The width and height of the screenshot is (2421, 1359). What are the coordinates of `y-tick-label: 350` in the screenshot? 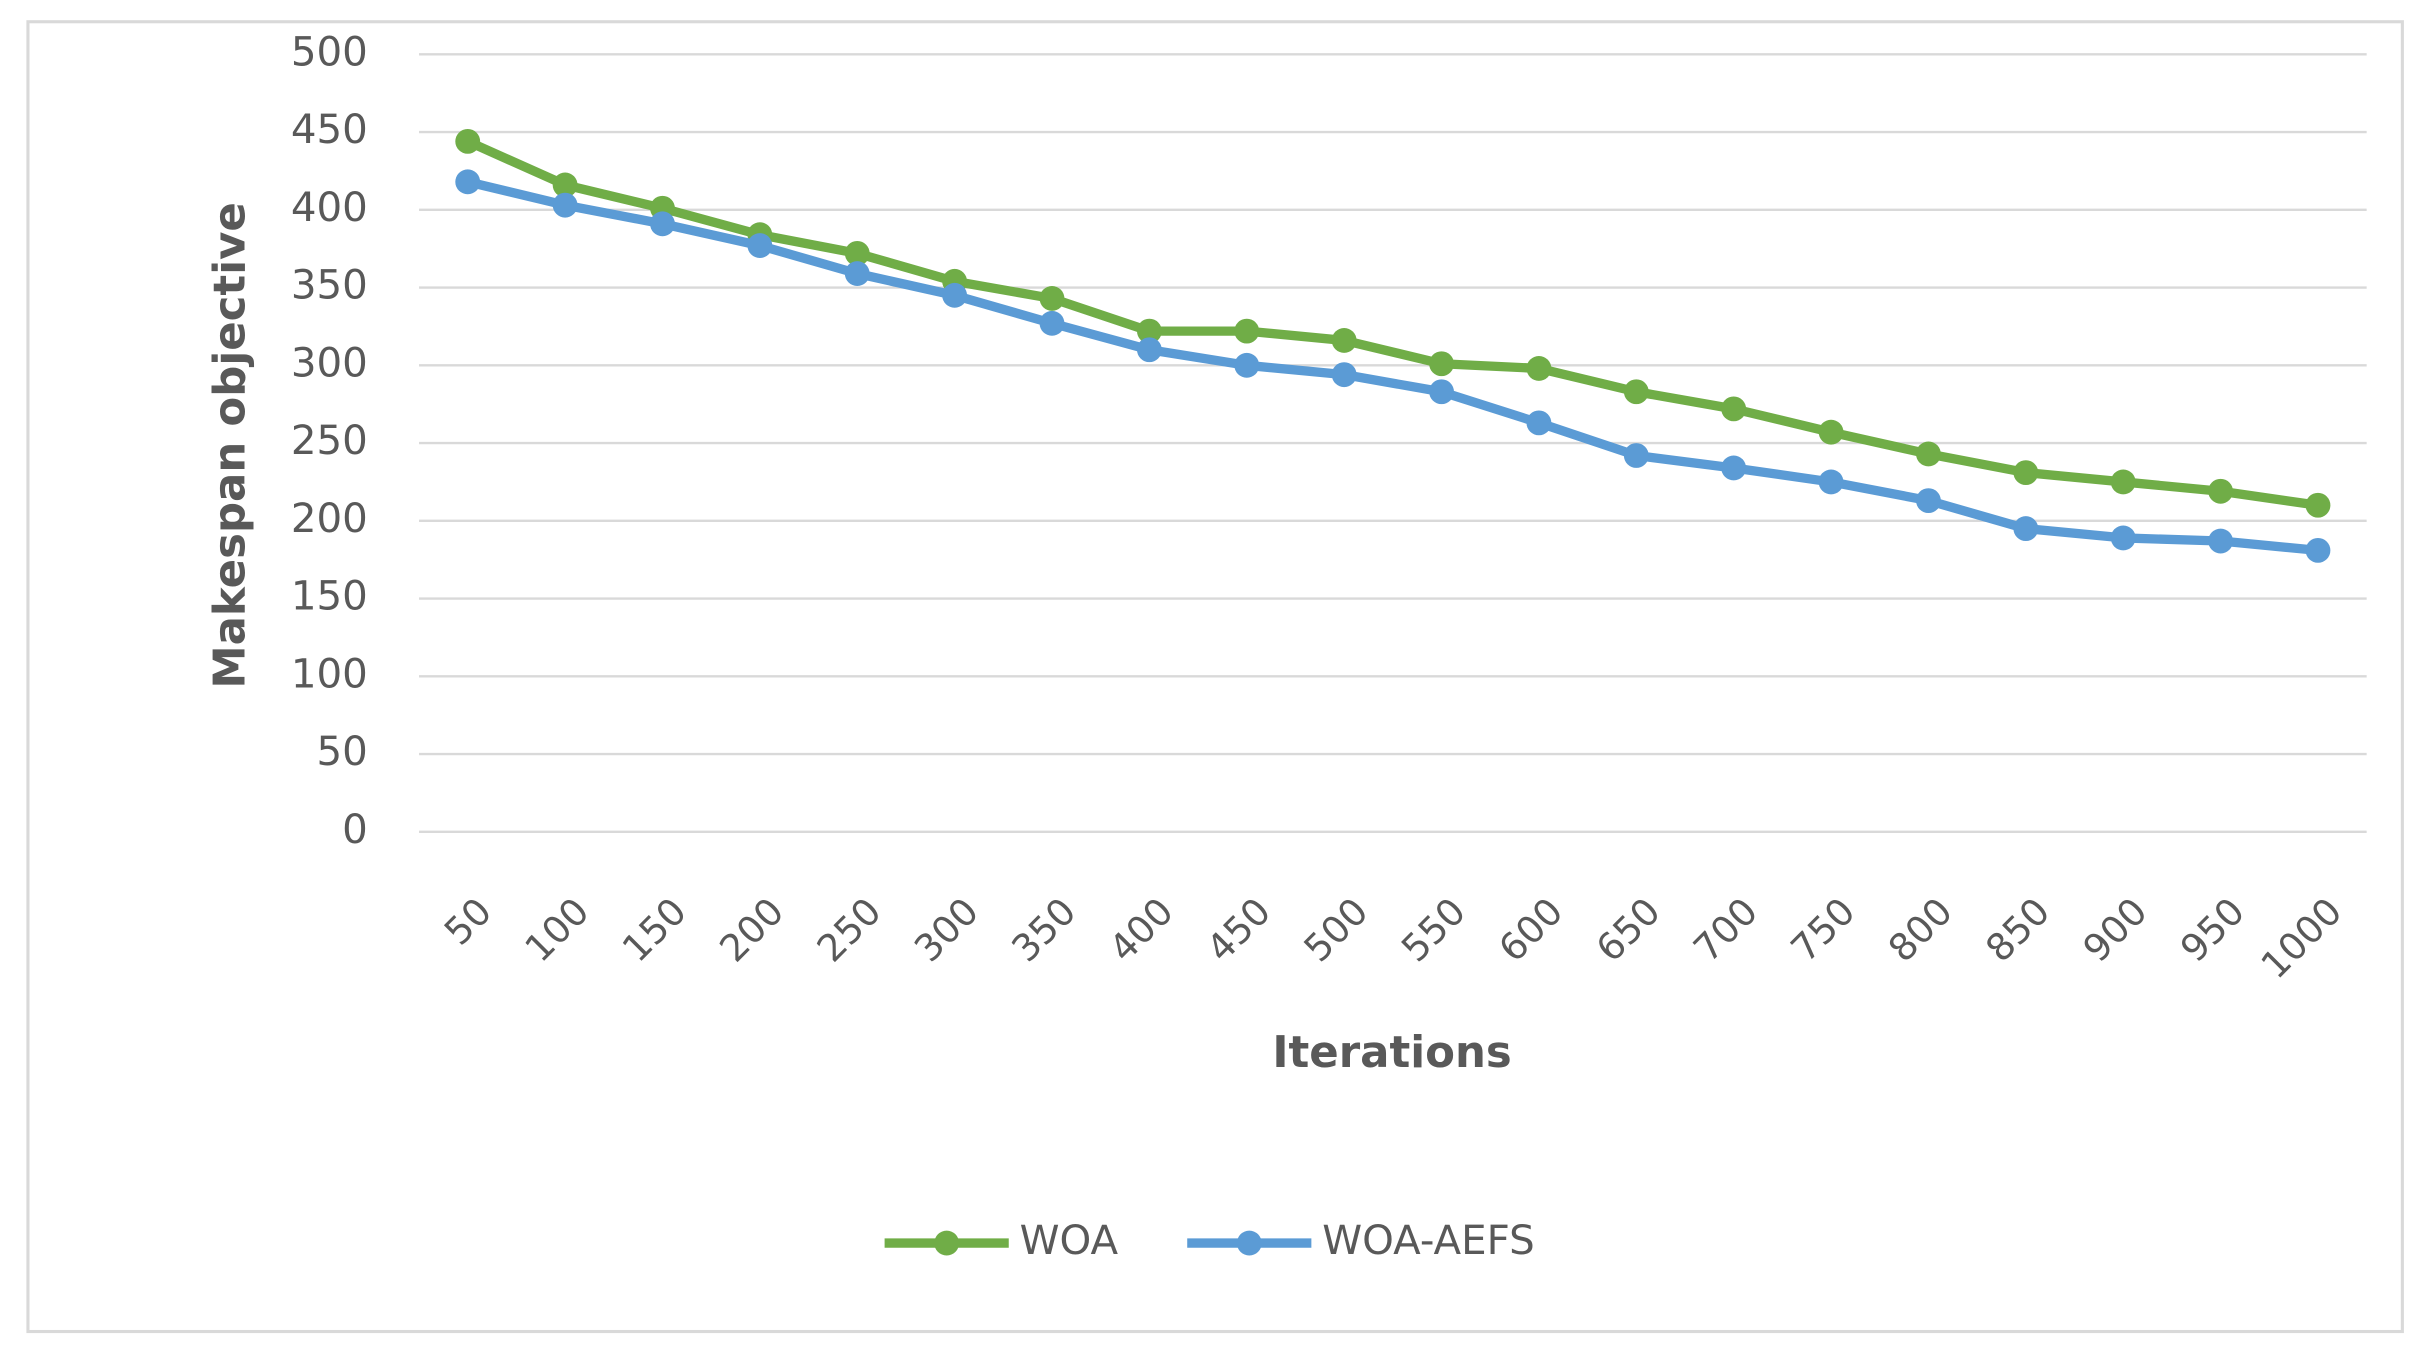 It's located at (329, 285).